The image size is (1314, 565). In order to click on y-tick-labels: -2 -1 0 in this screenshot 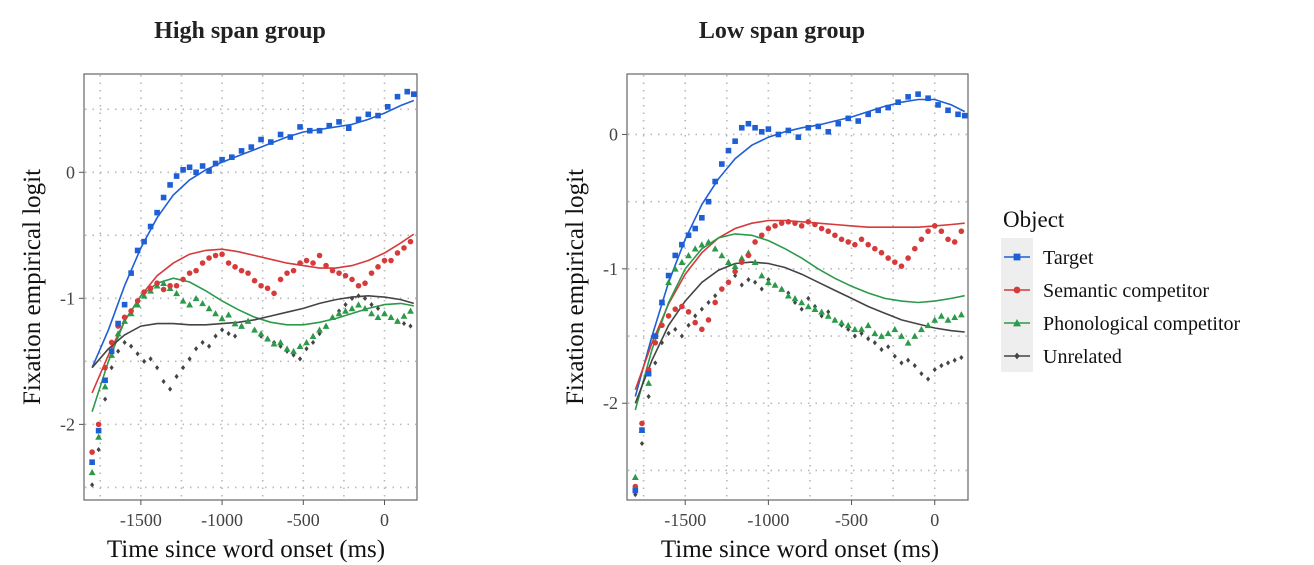, I will do `click(615, 268)`.